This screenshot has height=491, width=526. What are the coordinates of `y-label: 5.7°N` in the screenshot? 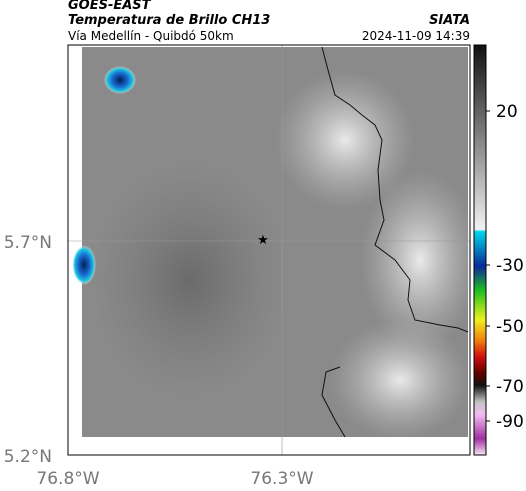 It's located at (28, 243).